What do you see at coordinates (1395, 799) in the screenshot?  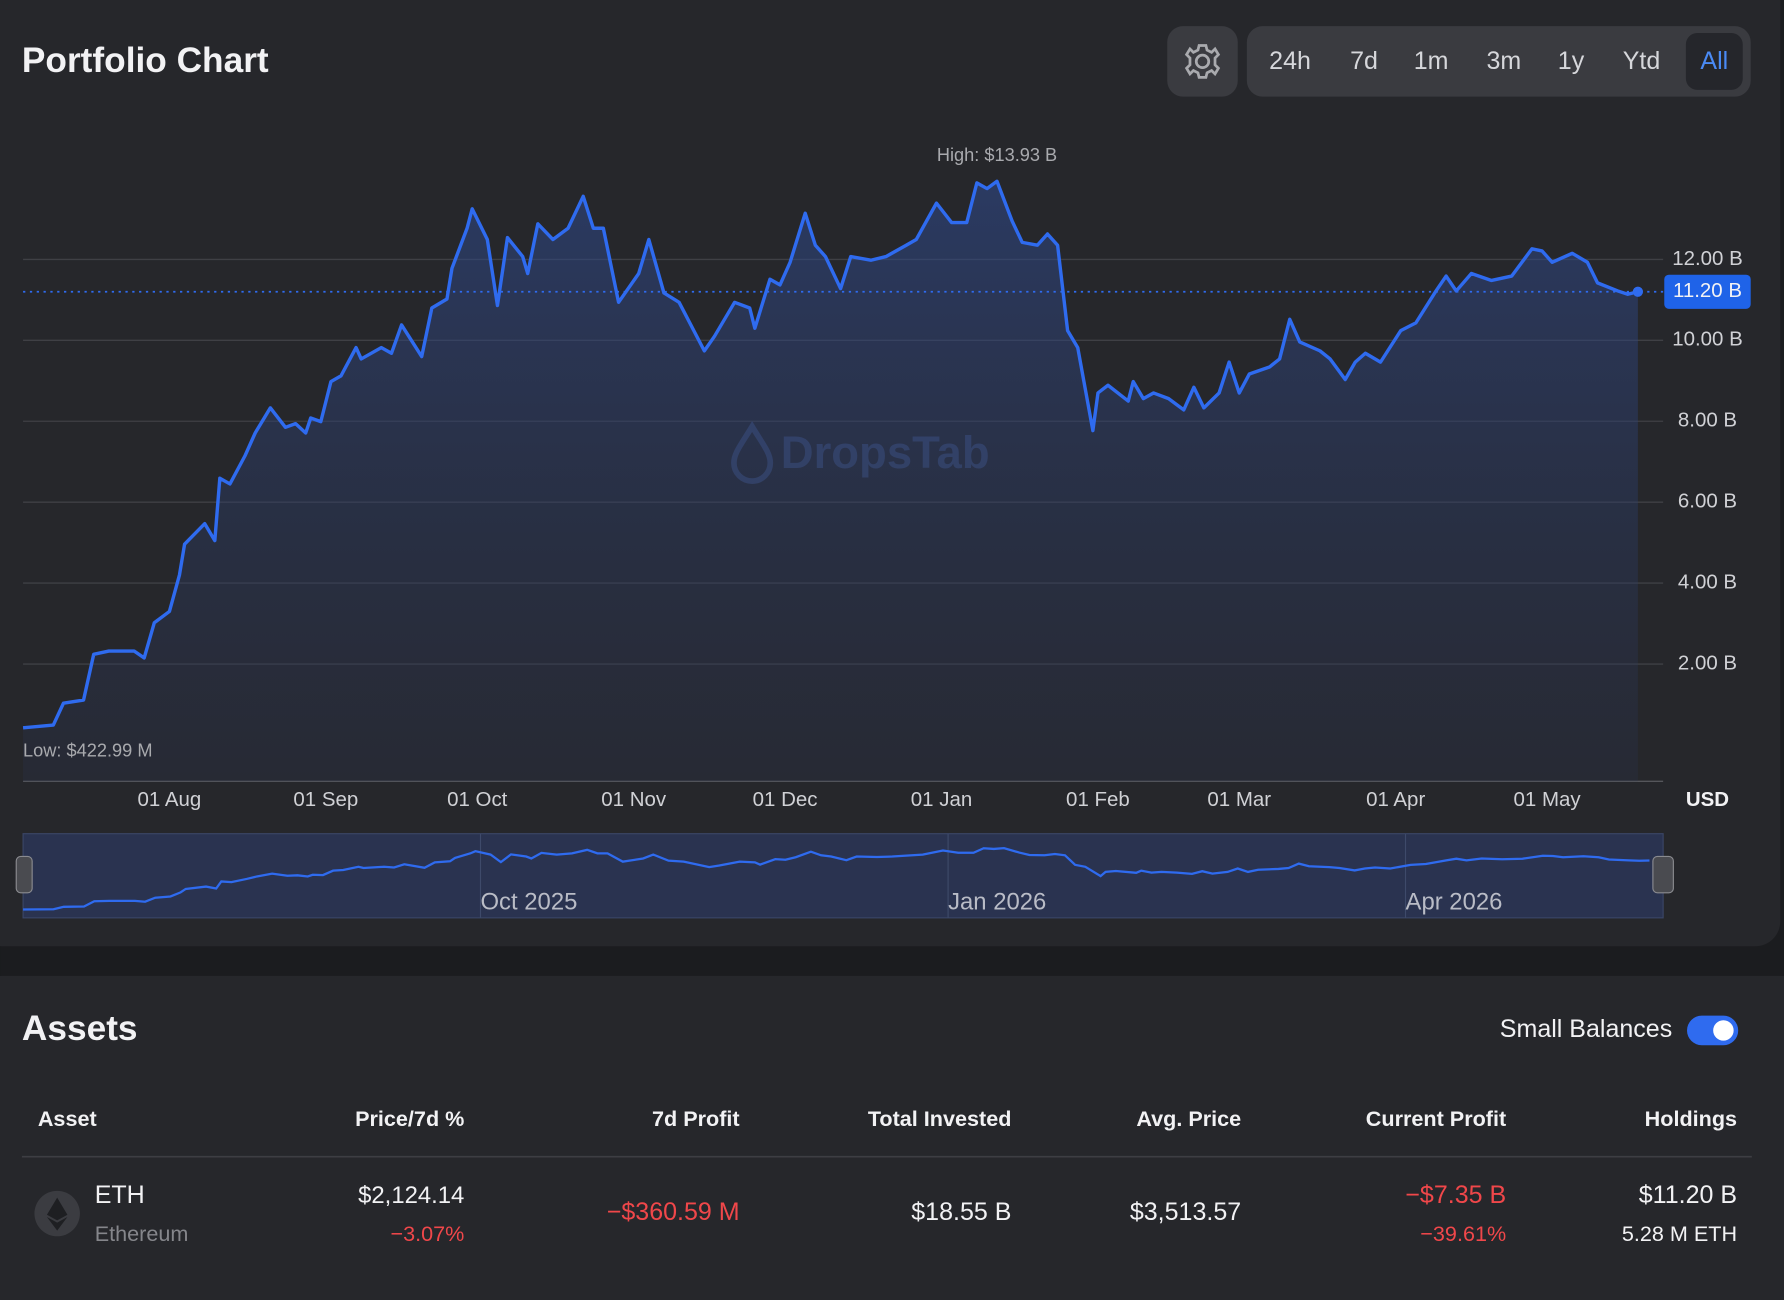 I see `x-tick-label: 01 Apr` at bounding box center [1395, 799].